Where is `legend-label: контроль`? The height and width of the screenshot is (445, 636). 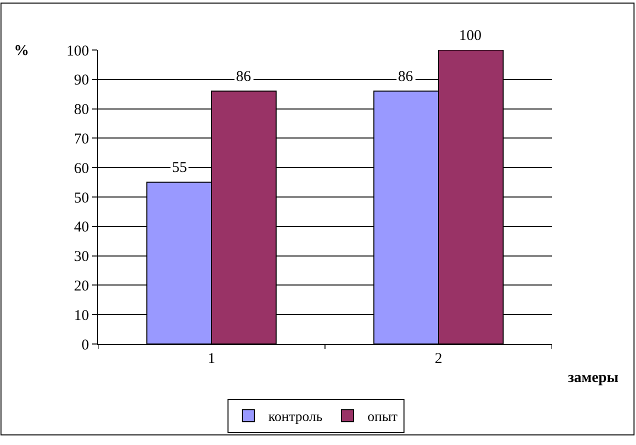
legend-label: контроль is located at coordinates (295, 418).